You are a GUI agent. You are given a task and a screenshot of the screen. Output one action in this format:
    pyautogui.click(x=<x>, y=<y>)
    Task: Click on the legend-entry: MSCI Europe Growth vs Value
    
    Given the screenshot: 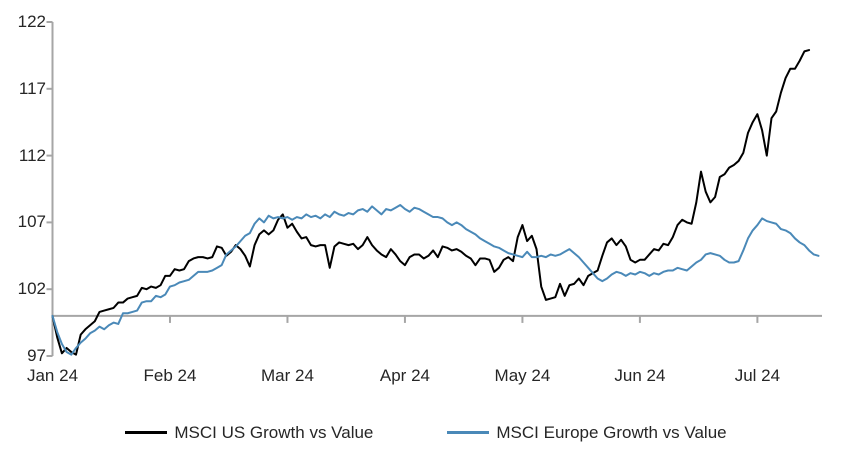 What is the action you would take?
    pyautogui.click(x=587, y=432)
    